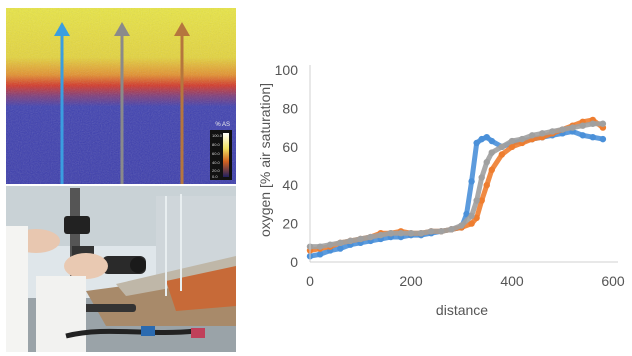 The width and height of the screenshot is (632, 356). Describe the element at coordinates (265, 160) in the screenshot. I see `y-axis-label: oxygen [% air saturation]` at that location.